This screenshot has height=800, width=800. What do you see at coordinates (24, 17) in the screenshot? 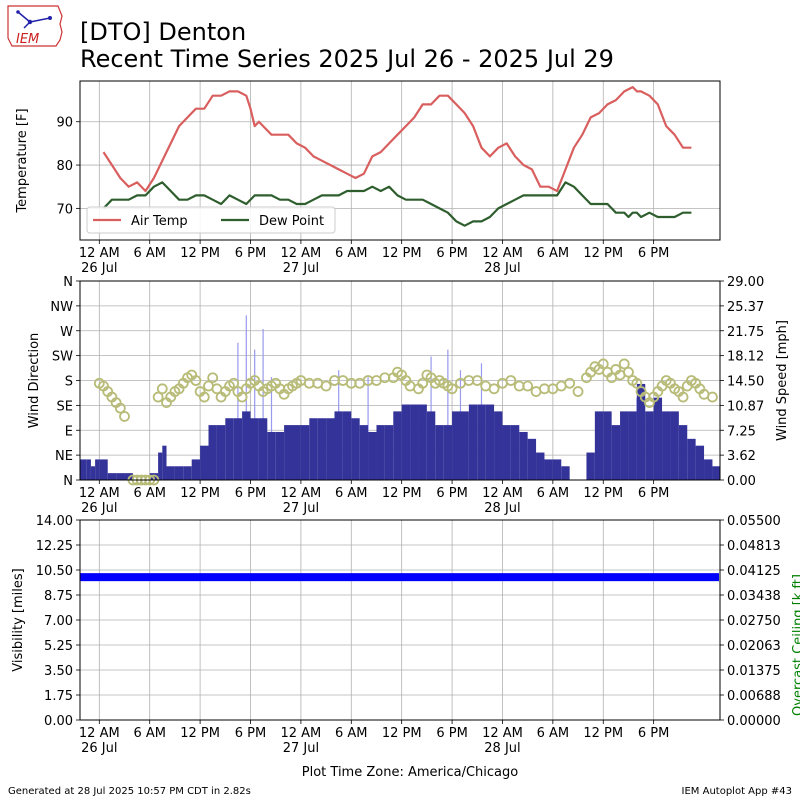
I see `logo-network-line` at bounding box center [24, 17].